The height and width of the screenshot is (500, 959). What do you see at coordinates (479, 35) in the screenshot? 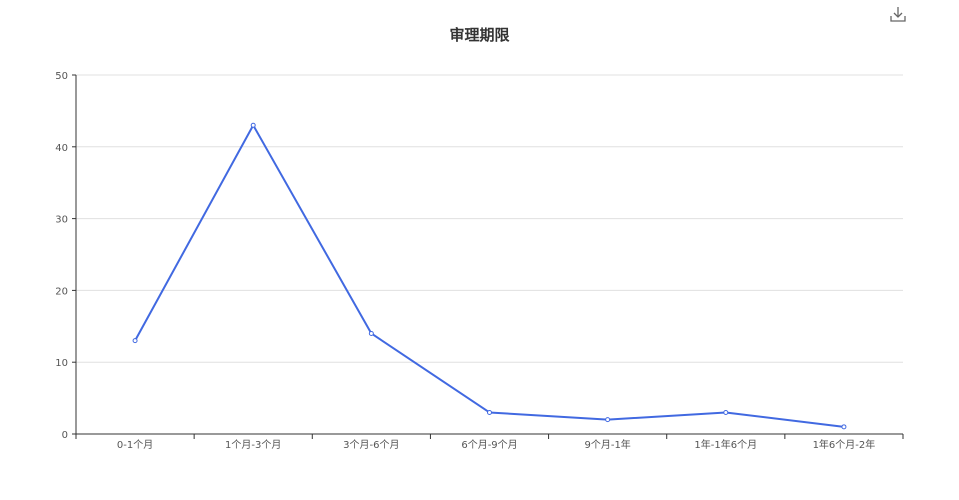
I see `chart-title: 审理期限` at bounding box center [479, 35].